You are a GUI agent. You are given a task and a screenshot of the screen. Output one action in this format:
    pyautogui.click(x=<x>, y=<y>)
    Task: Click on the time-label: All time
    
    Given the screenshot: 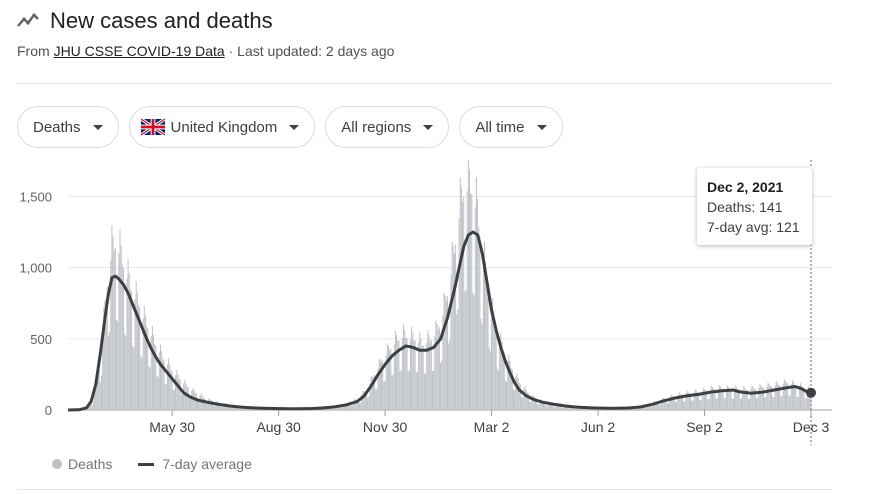 What is the action you would take?
    pyautogui.click(x=500, y=127)
    